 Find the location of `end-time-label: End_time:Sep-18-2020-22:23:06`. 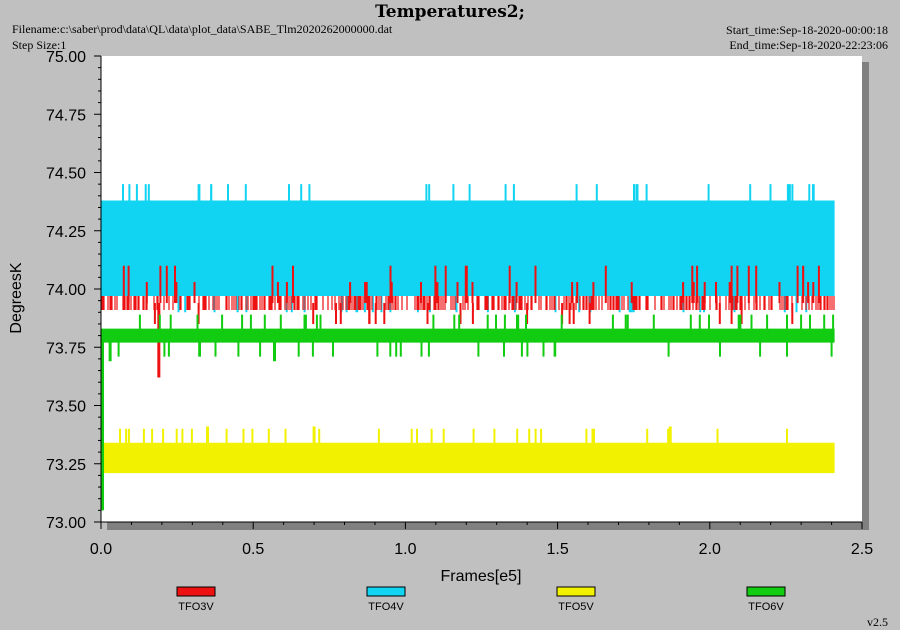

end-time-label: End_time:Sep-18-2020-22:23:06 is located at coordinates (808, 45).